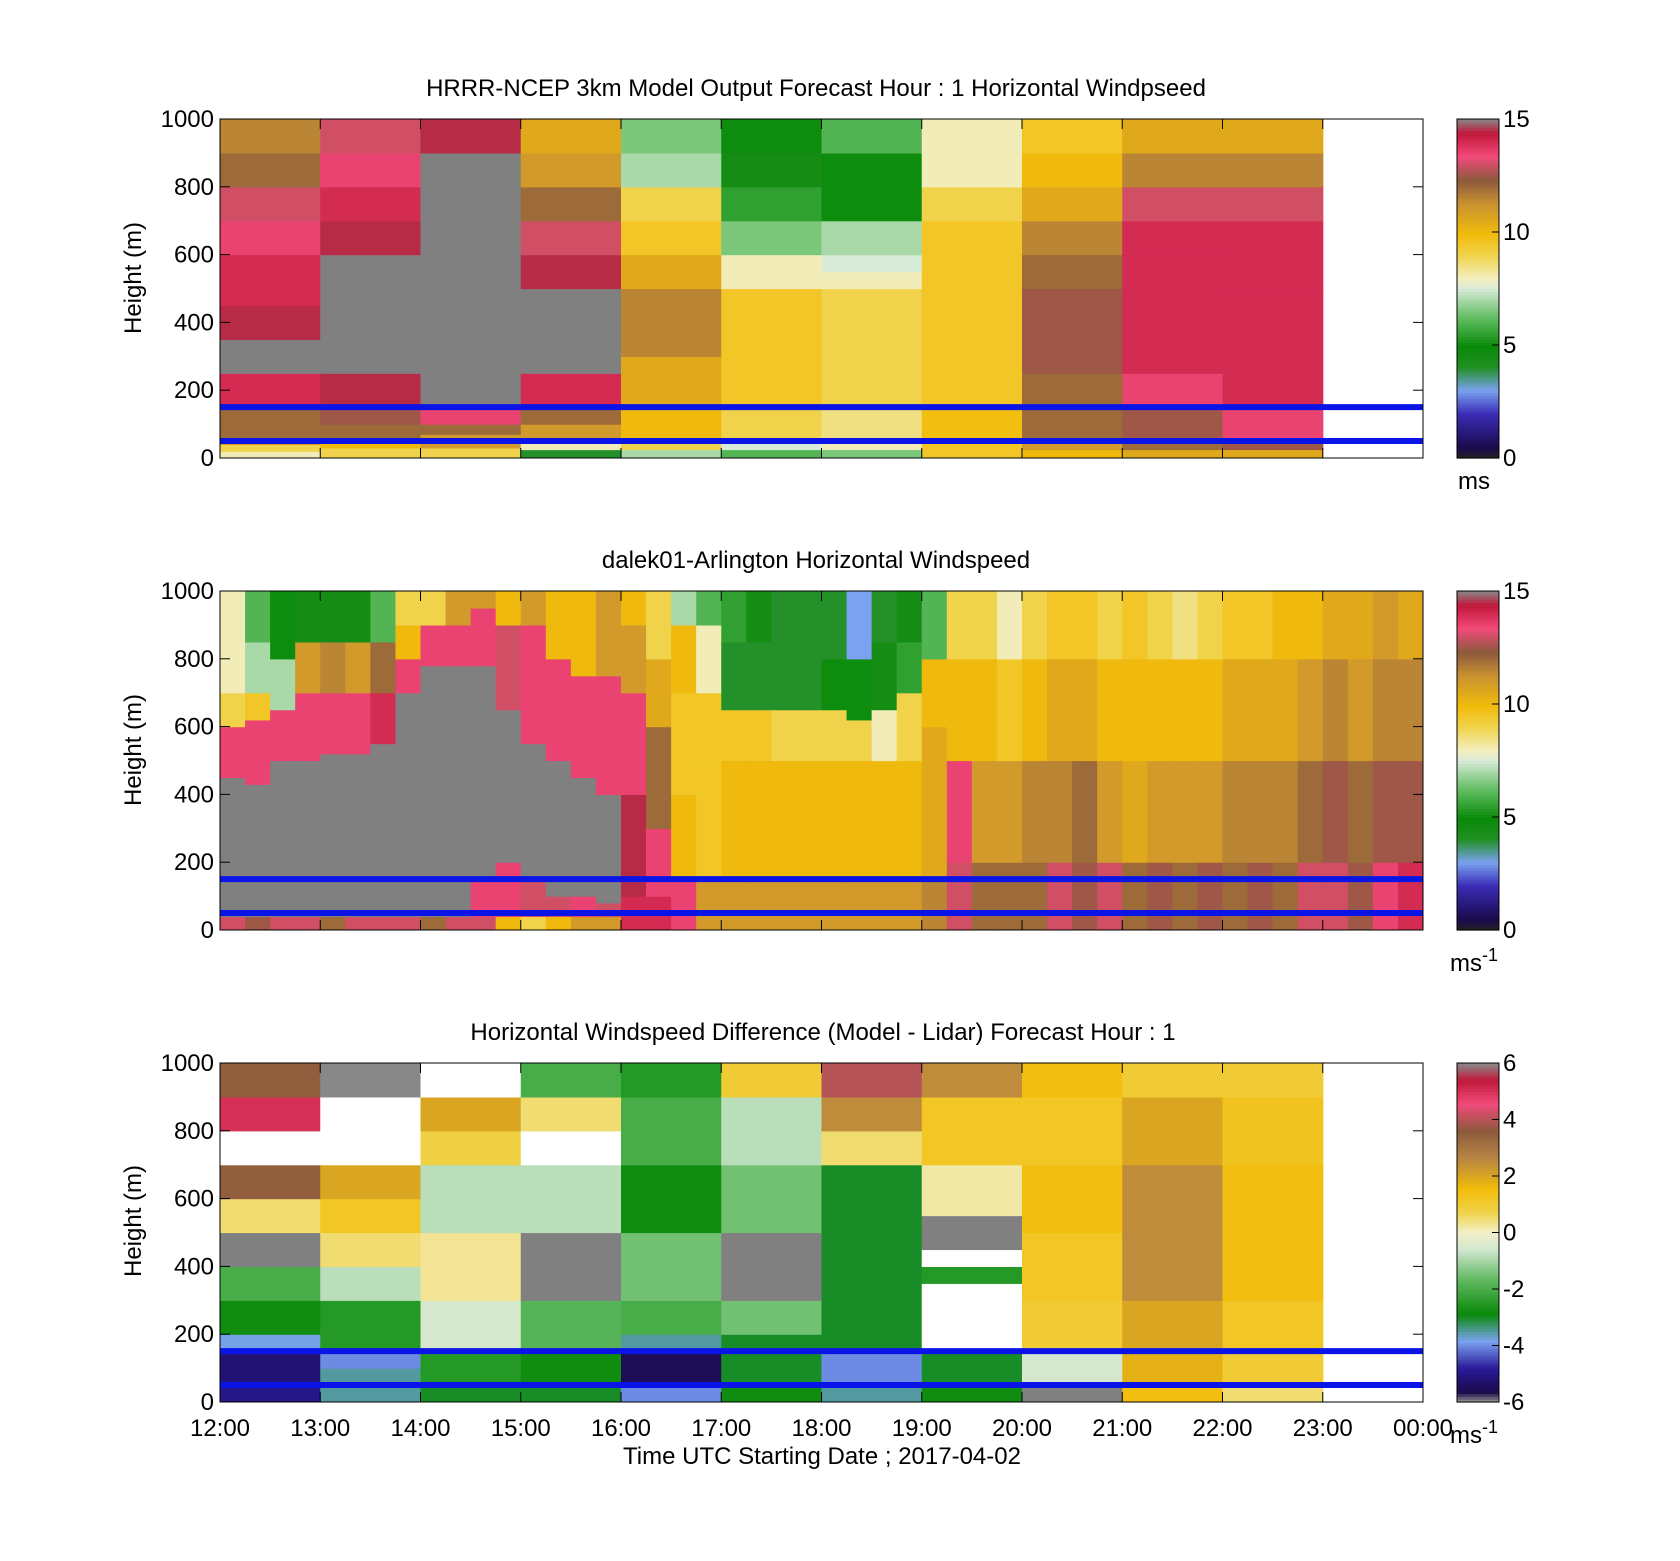 The width and height of the screenshot is (1680, 1561). I want to click on x-tick-label: 19:00, so click(922, 1428).